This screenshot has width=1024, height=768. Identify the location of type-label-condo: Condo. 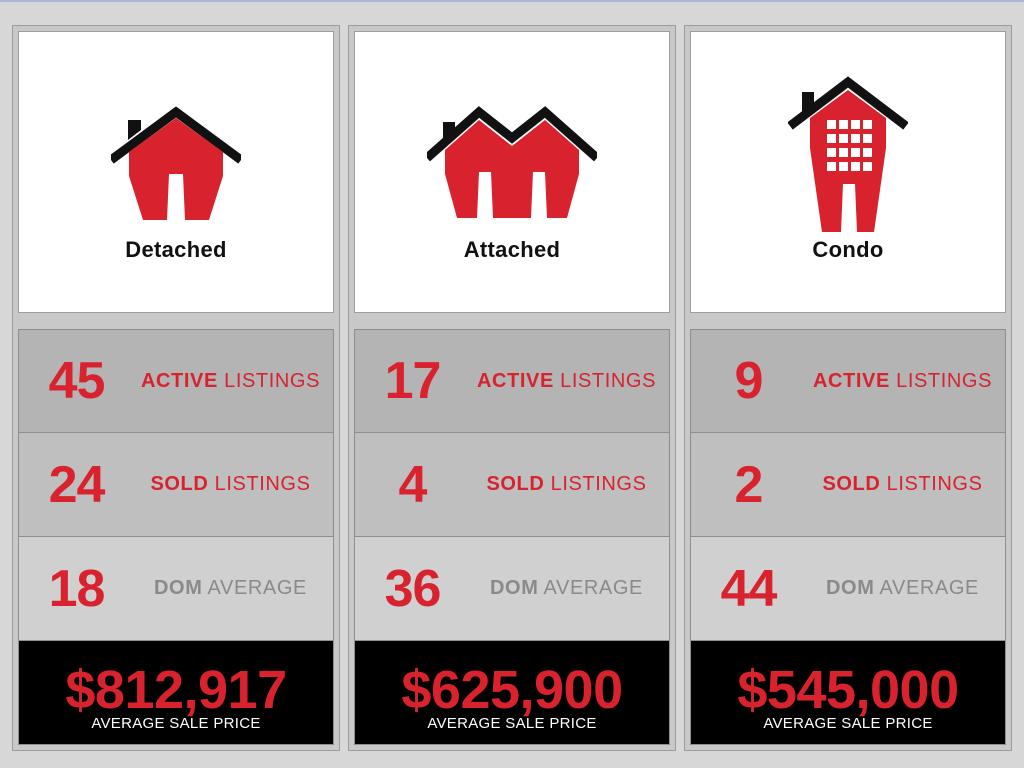
(848, 249).